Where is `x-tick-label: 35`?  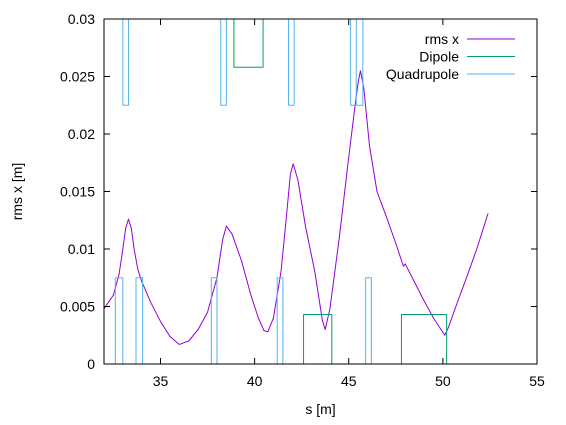
x-tick-label: 35 is located at coordinates (161, 381).